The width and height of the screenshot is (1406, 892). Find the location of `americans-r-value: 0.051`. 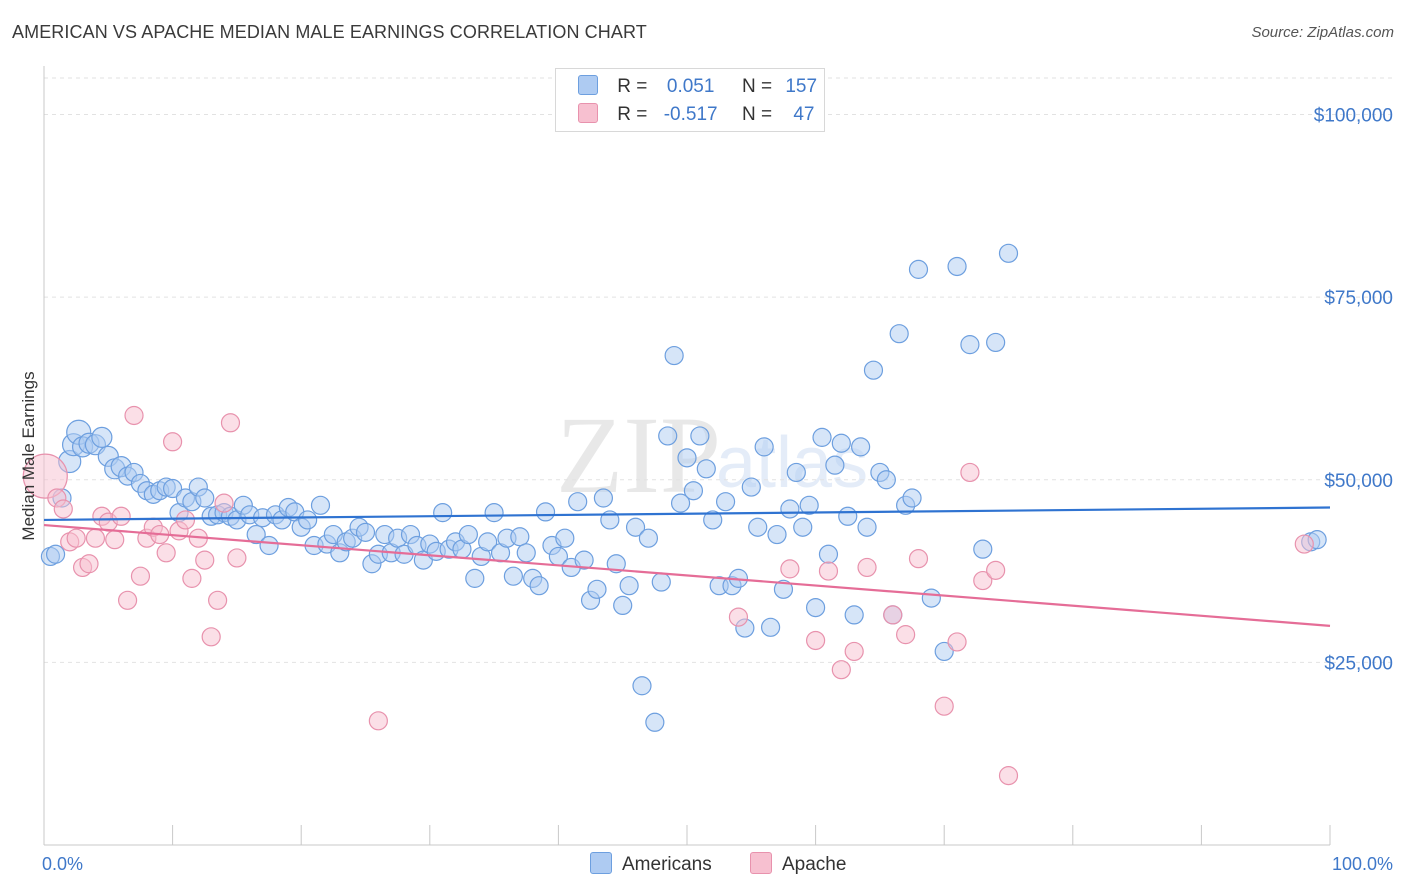

americans-r-value: 0.051 is located at coordinates (690, 86).